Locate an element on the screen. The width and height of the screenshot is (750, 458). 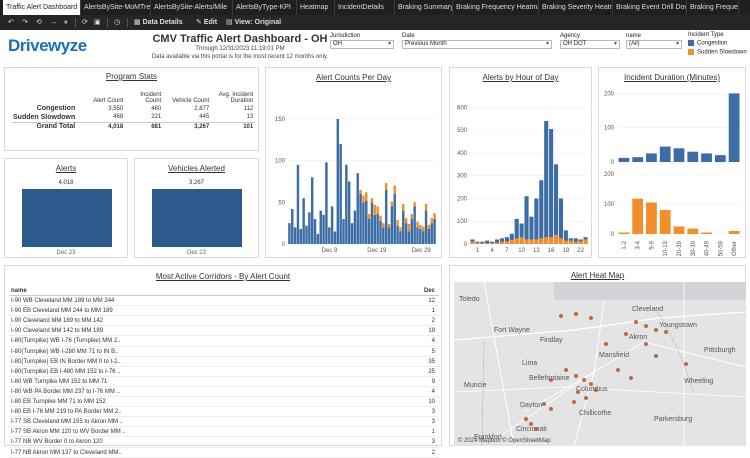
table-row: I-90 Cleveland MM 189 to MM 142 2 is located at coordinates (224, 321).